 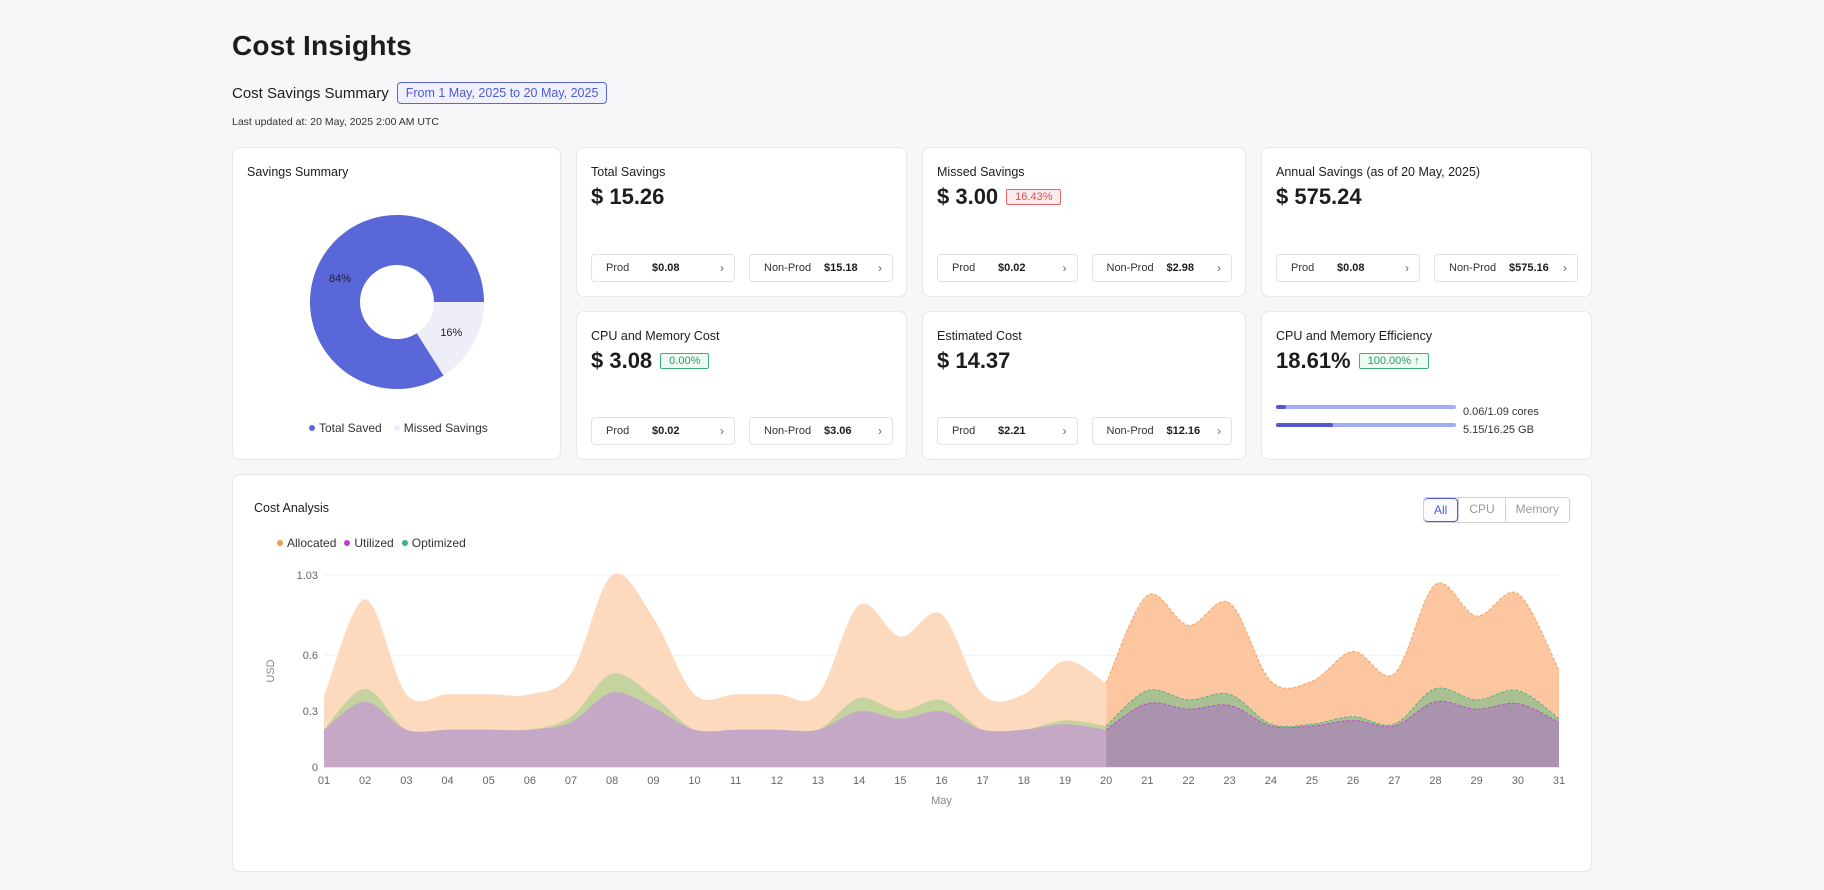 I want to click on utilized-area-actual, so click(x=715, y=729).